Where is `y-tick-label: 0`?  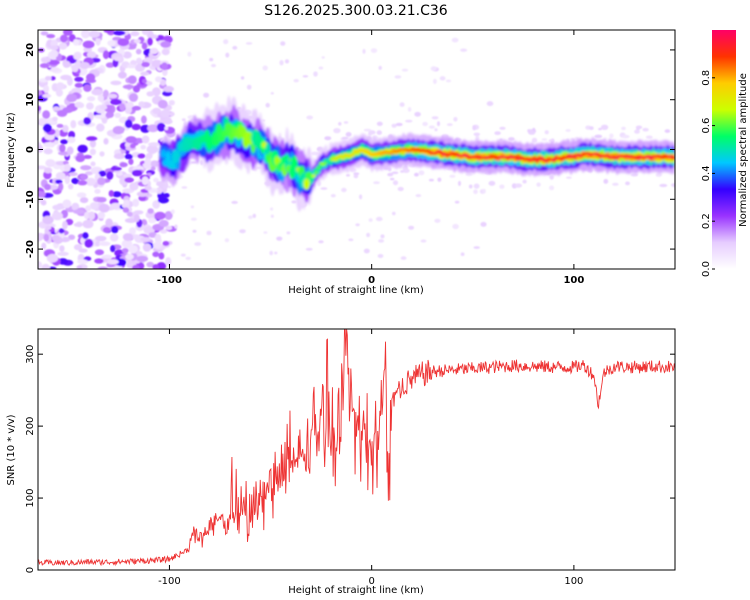 y-tick-label: 0 is located at coordinates (30, 570).